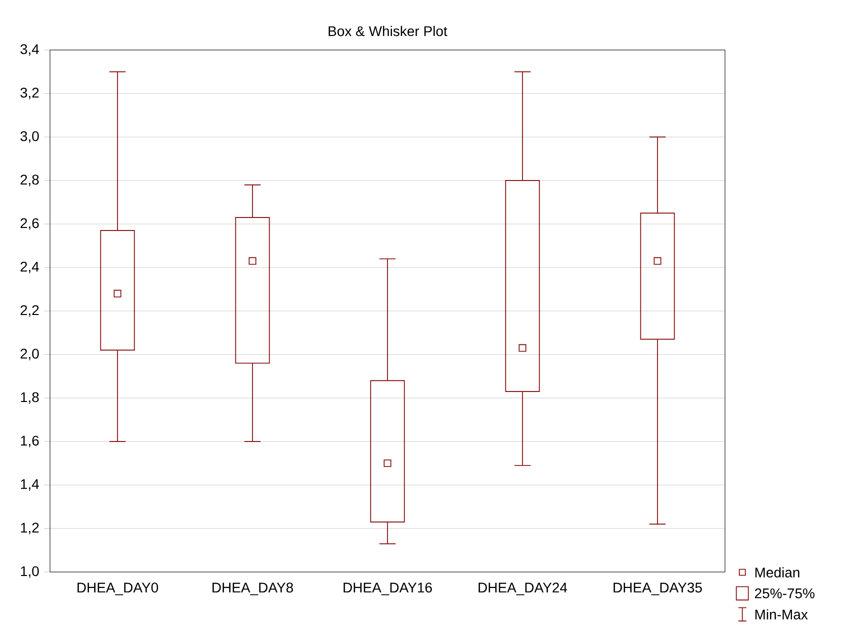 The height and width of the screenshot is (639, 846). What do you see at coordinates (29, 180) in the screenshot?
I see `y-tick-label: 2,8` at bounding box center [29, 180].